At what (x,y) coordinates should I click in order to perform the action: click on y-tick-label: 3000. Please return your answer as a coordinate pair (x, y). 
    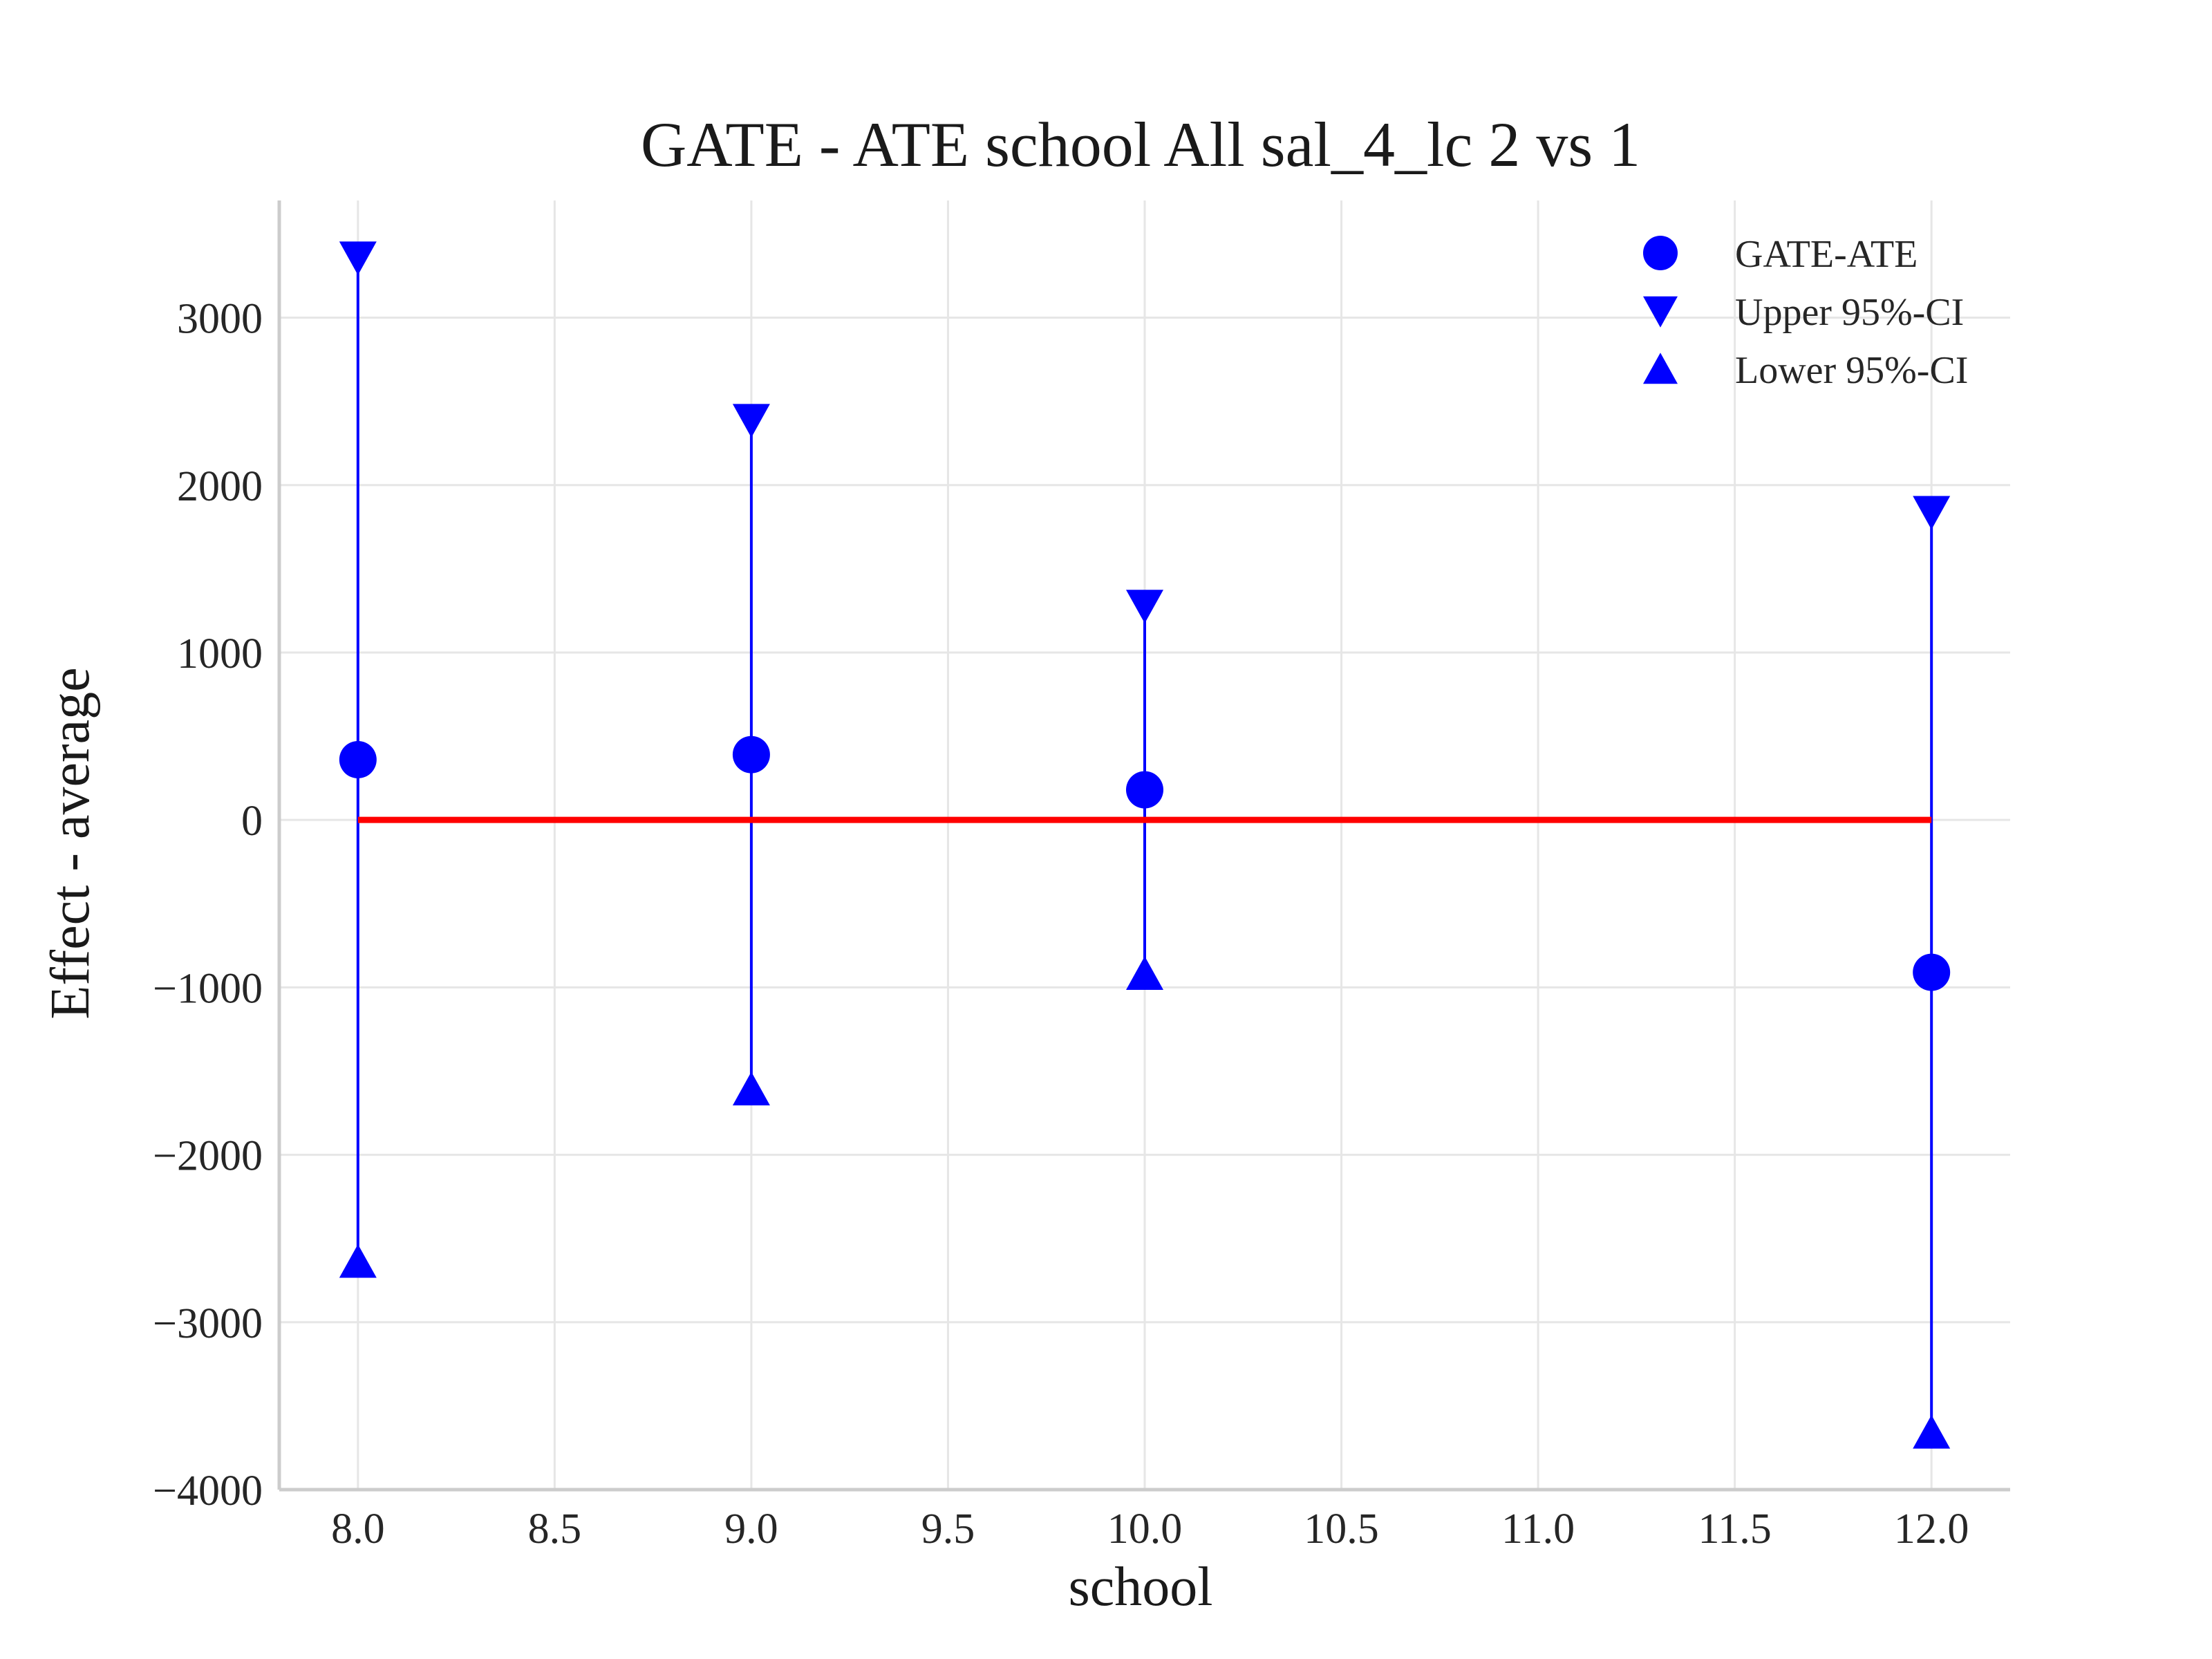
    Looking at the image, I should click on (220, 320).